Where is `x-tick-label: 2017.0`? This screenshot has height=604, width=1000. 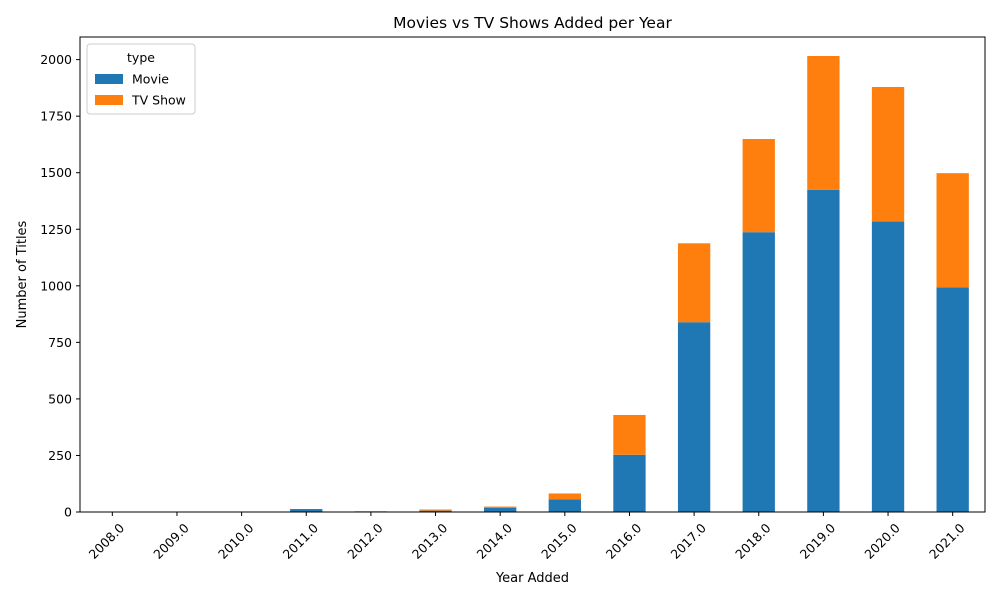 x-tick-label: 2017.0 is located at coordinates (688, 541).